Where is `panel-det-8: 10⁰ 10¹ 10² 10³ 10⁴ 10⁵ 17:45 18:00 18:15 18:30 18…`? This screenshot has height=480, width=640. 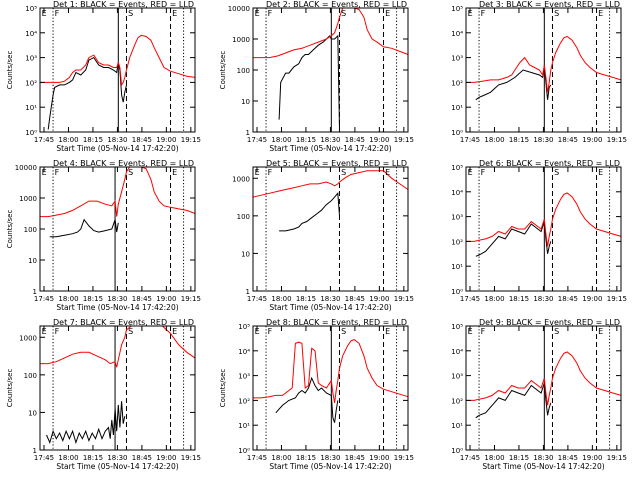 panel-det-8: 10⁰ 10¹ 10² 10³ 10⁴ 10⁵ 17:45 18:00 18:15 18:30 18… is located at coordinates (316, 394).